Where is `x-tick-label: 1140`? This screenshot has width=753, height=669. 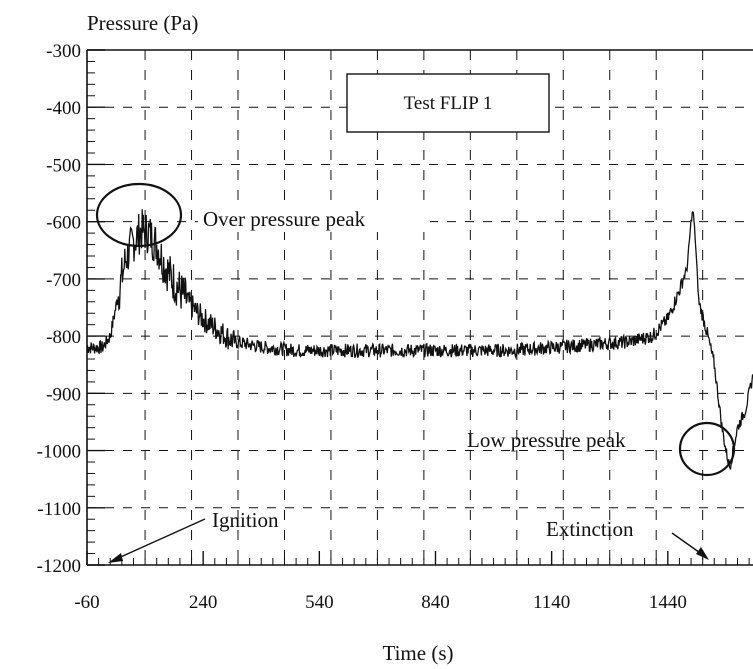 x-tick-label: 1140 is located at coordinates (551, 602).